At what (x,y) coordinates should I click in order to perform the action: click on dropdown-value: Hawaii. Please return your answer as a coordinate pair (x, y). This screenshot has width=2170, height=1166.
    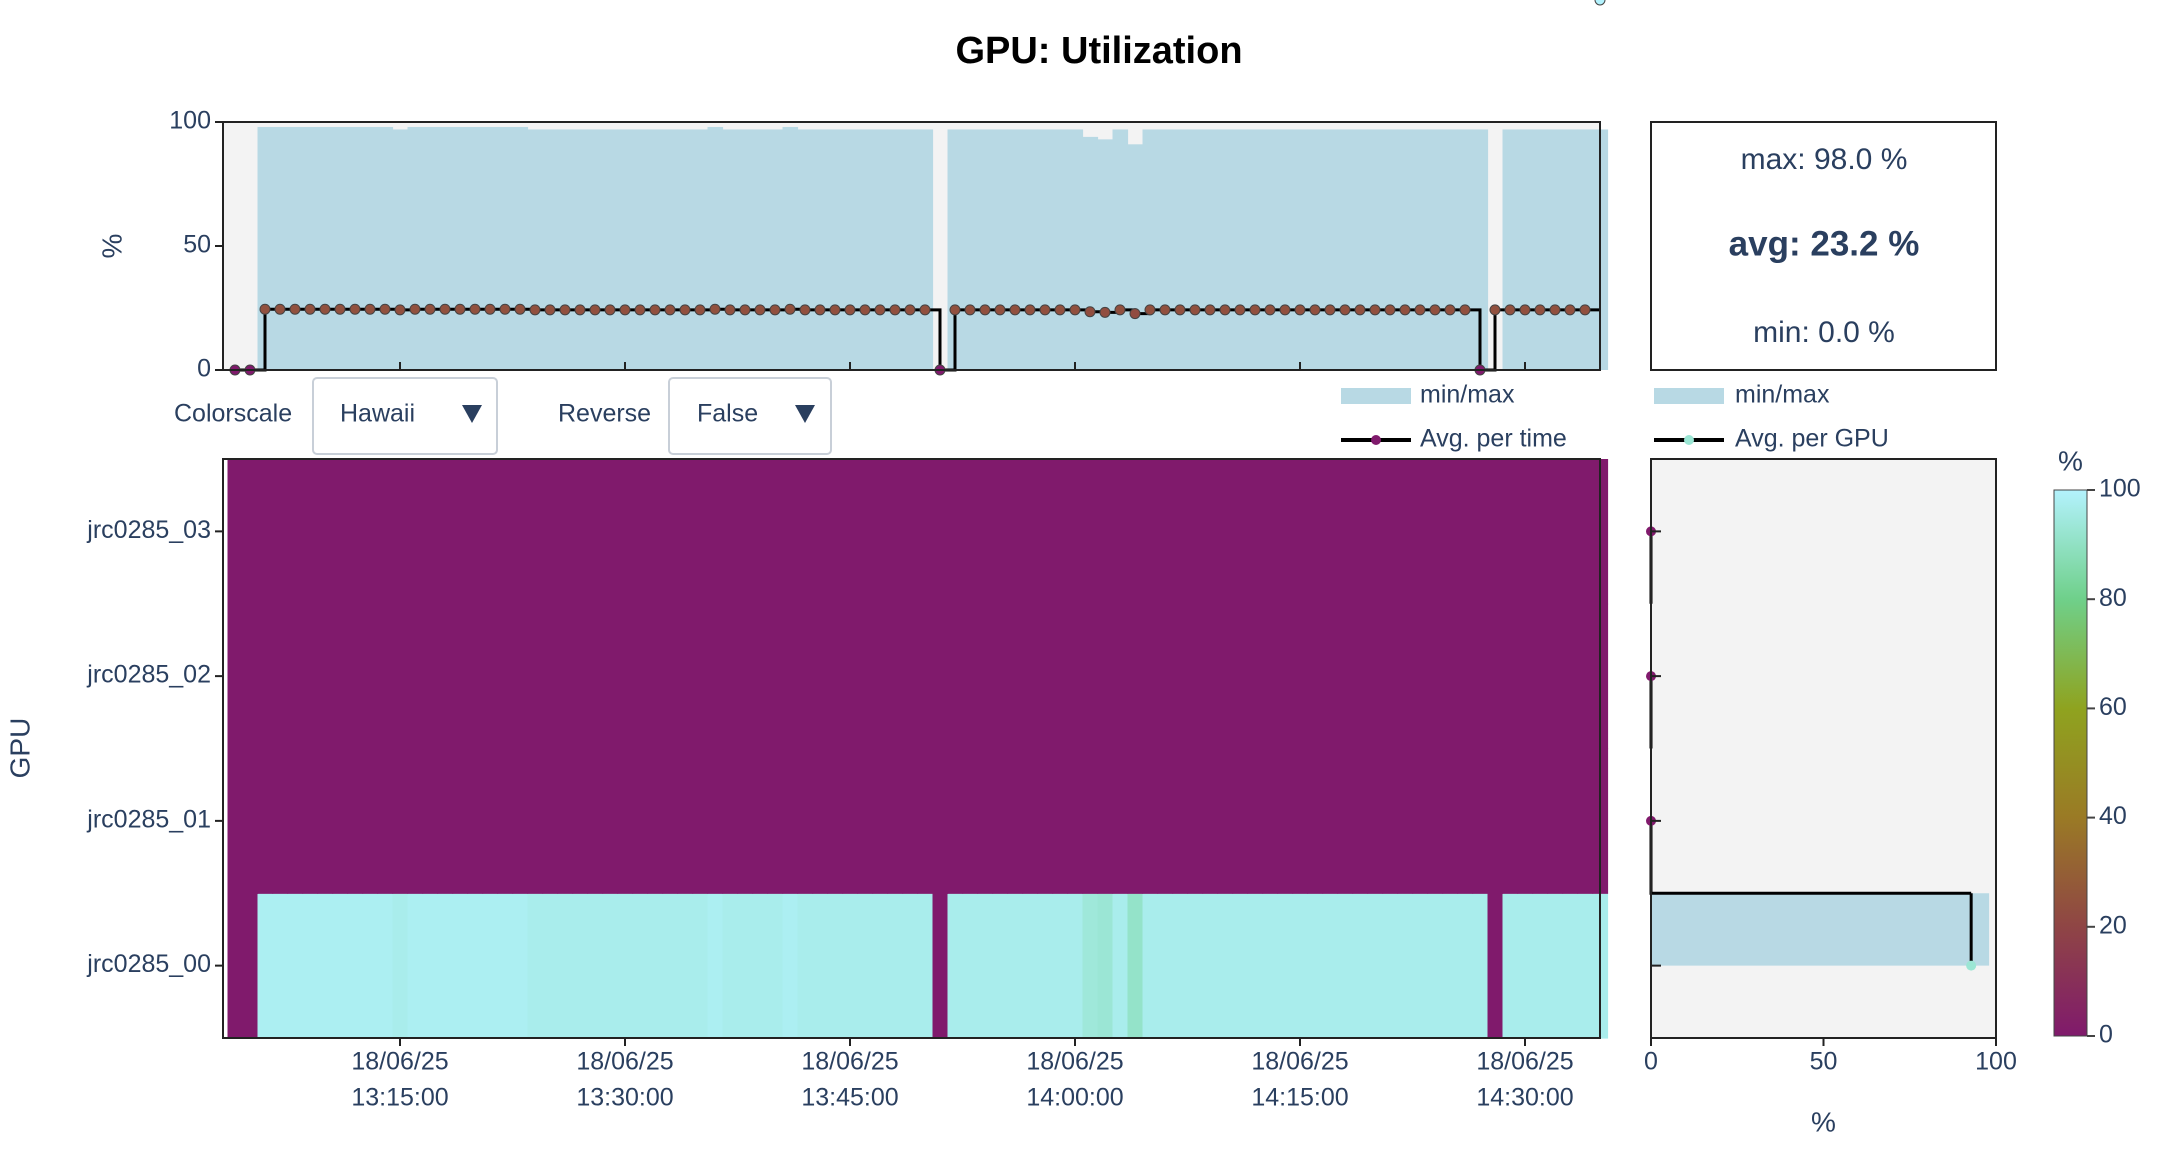
    Looking at the image, I should click on (377, 414).